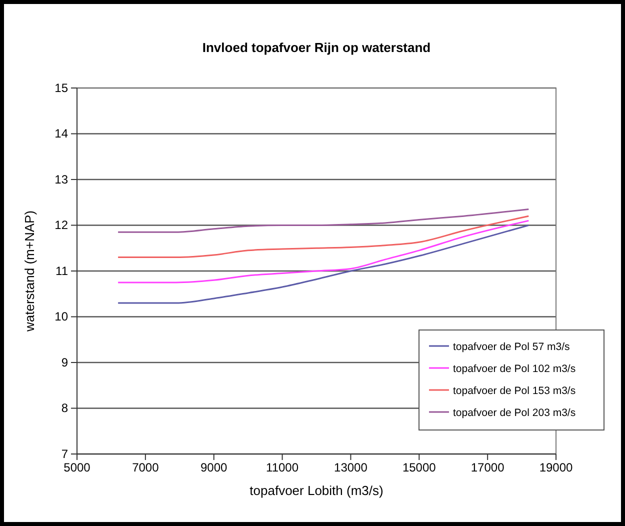 Image resolution: width=625 pixels, height=526 pixels. What do you see at coordinates (214, 467) in the screenshot?
I see `x-tick-label: 9000` at bounding box center [214, 467].